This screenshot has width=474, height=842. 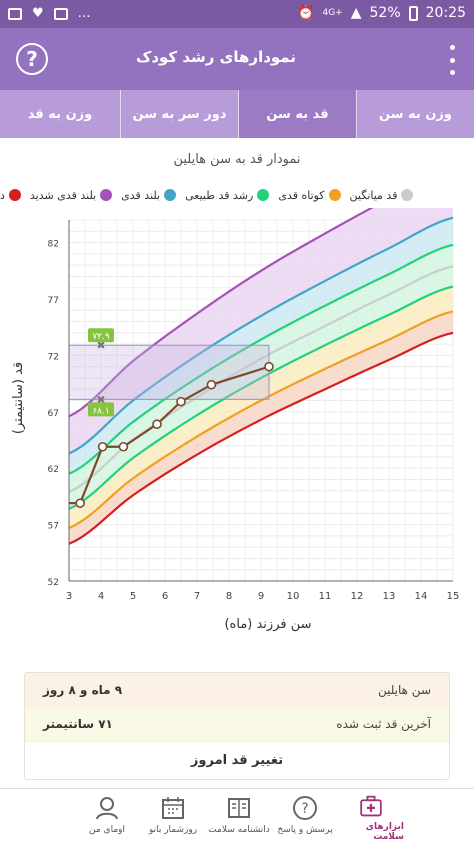 What do you see at coordinates (53, 301) in the screenshot?
I see `y-tick-label: 77` at bounding box center [53, 301].